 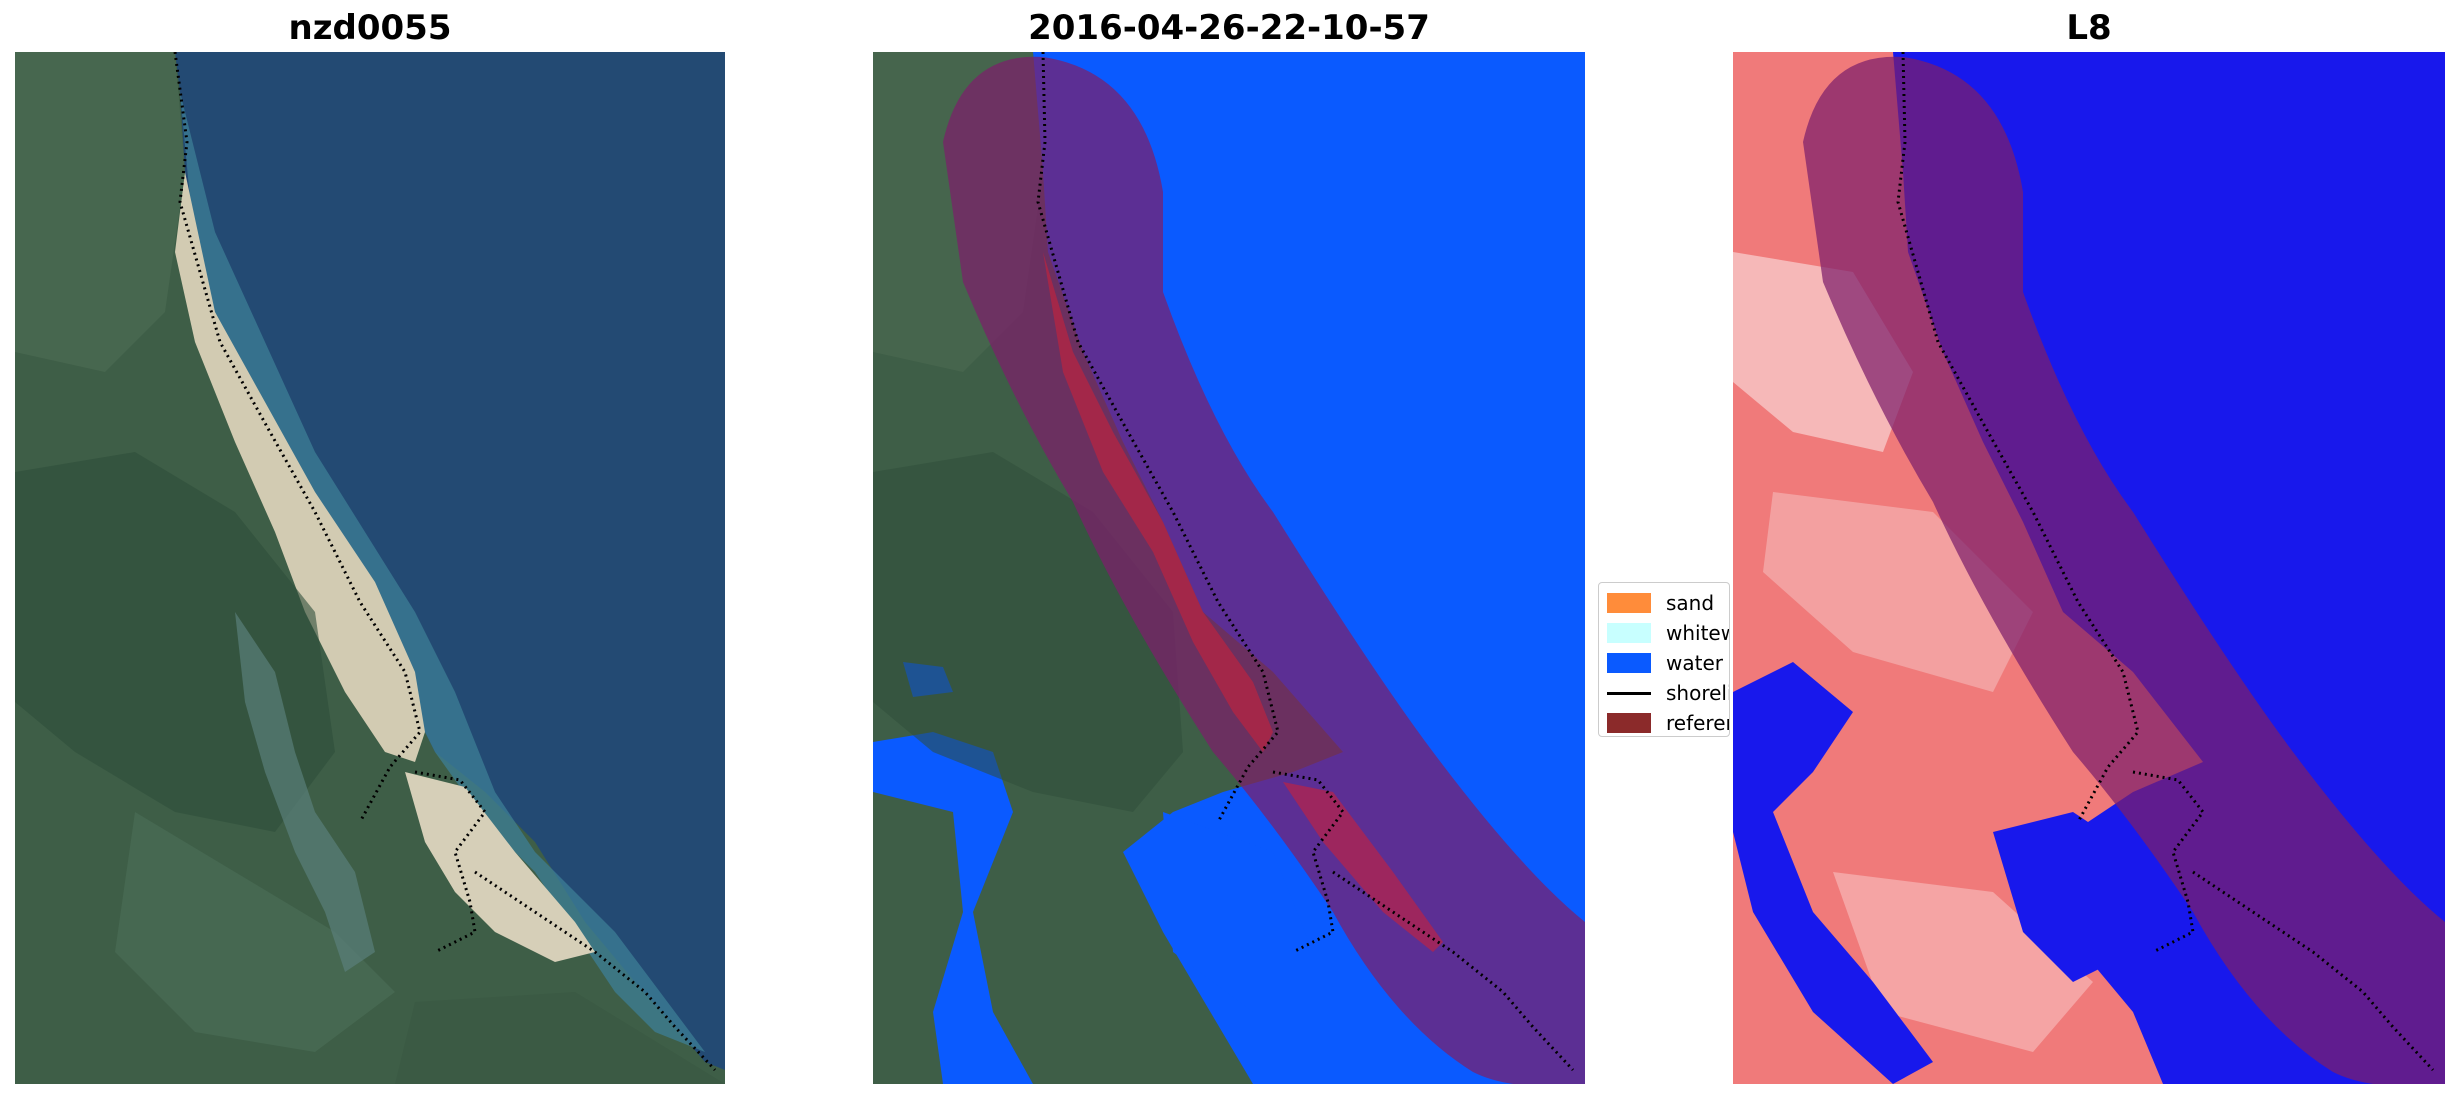 I want to click on legend-item-sand: sand, so click(x=1660, y=603).